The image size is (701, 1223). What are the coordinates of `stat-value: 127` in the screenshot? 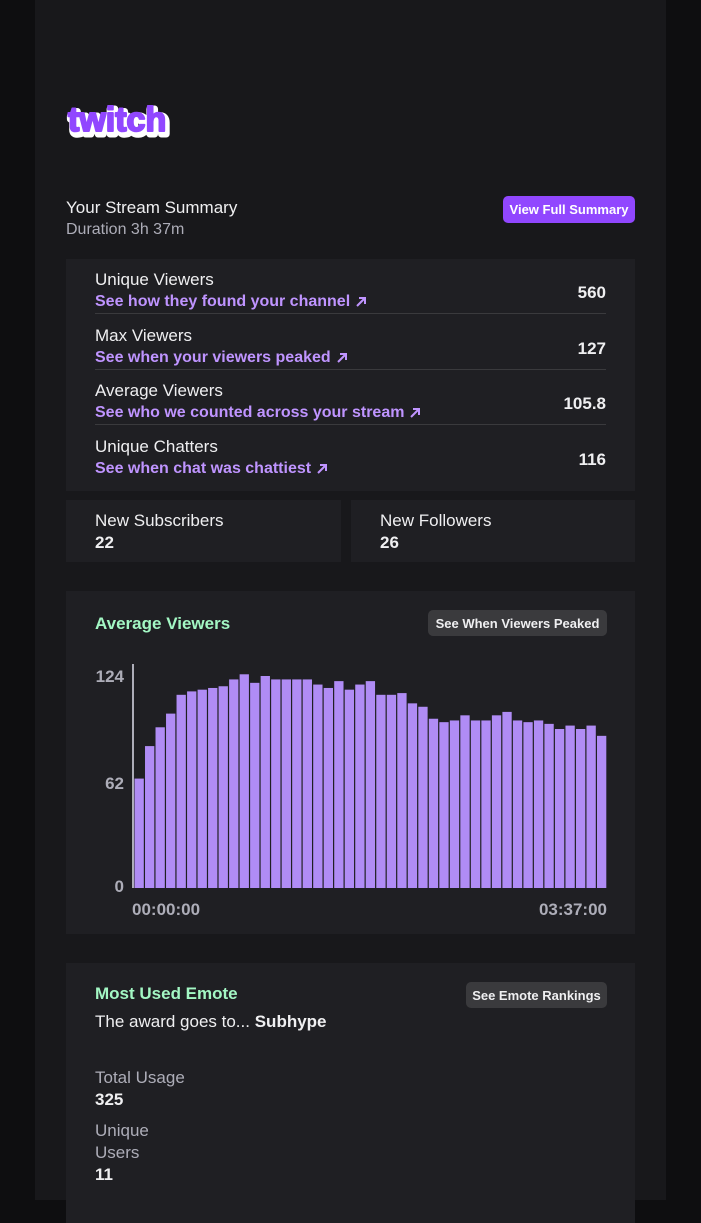 It's located at (591, 348).